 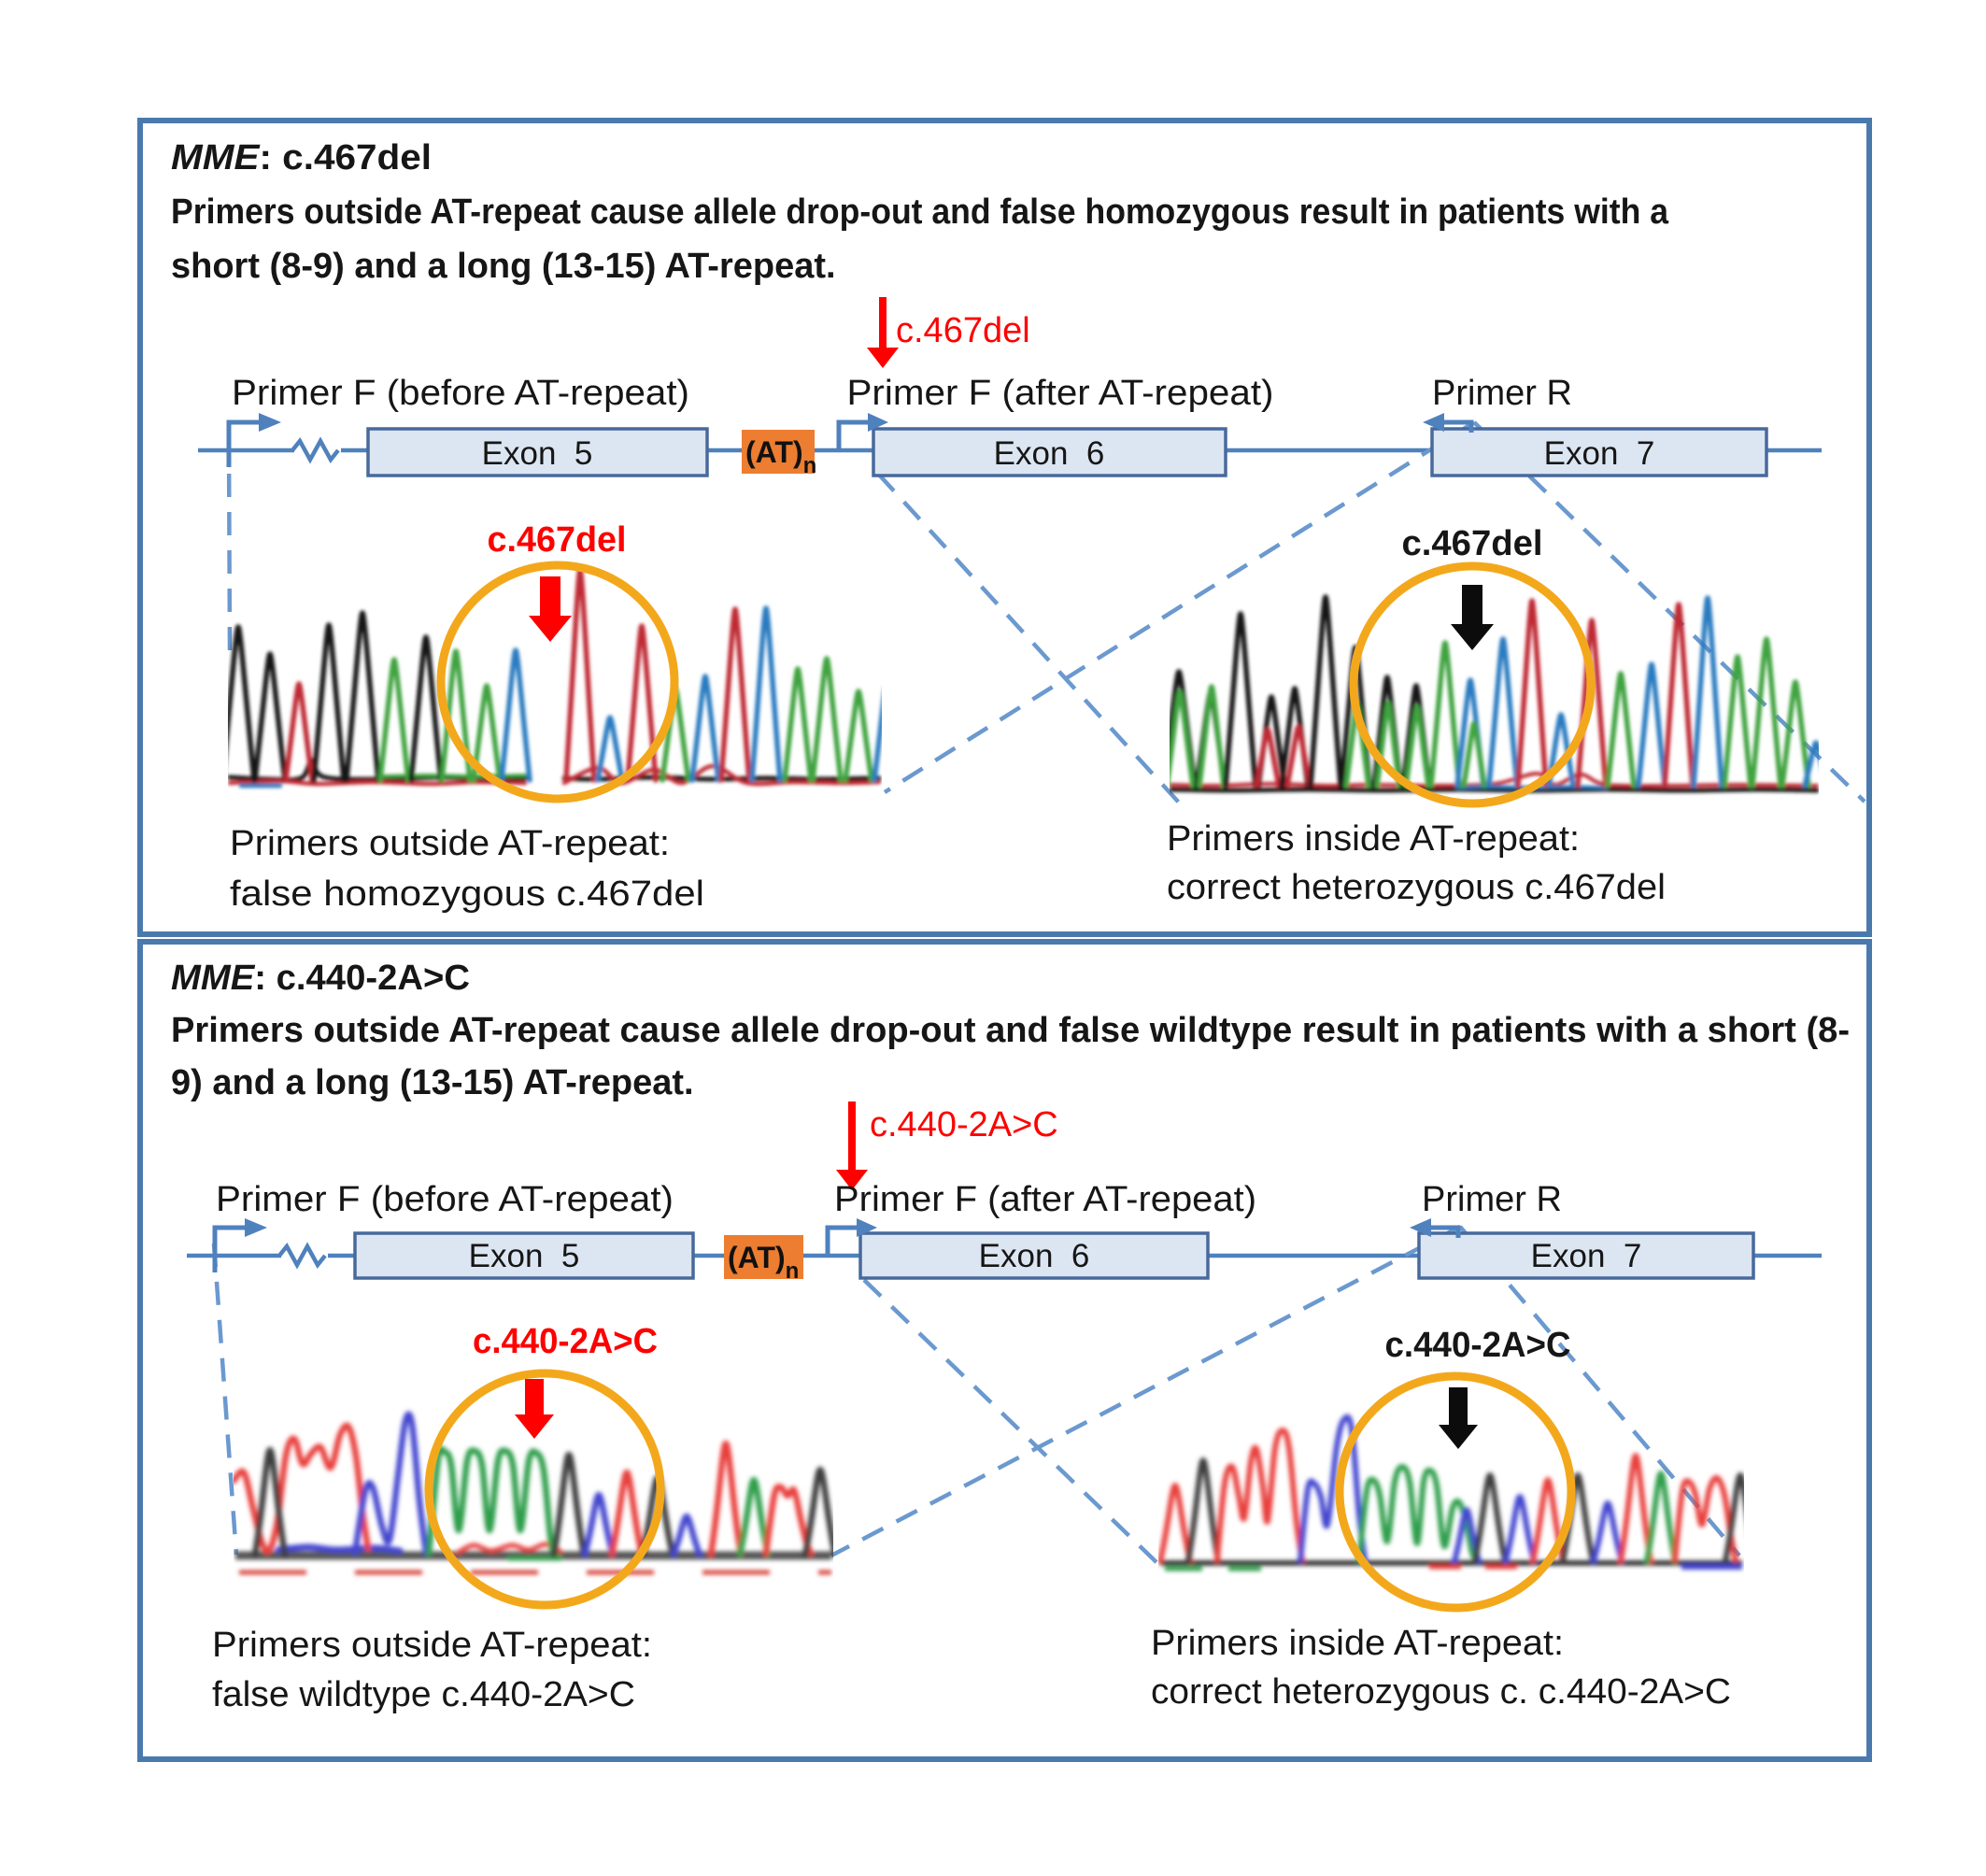 What do you see at coordinates (320, 978) in the screenshot?
I see `svg-text: MME: c.440-2A>C` at bounding box center [320, 978].